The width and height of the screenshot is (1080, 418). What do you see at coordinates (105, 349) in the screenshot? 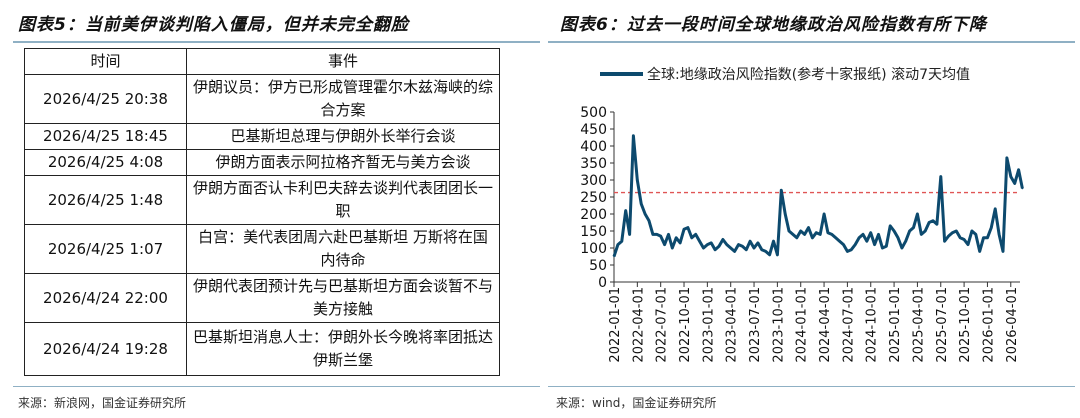
I see `row-time: 2026/4/24 19:28` at bounding box center [105, 349].